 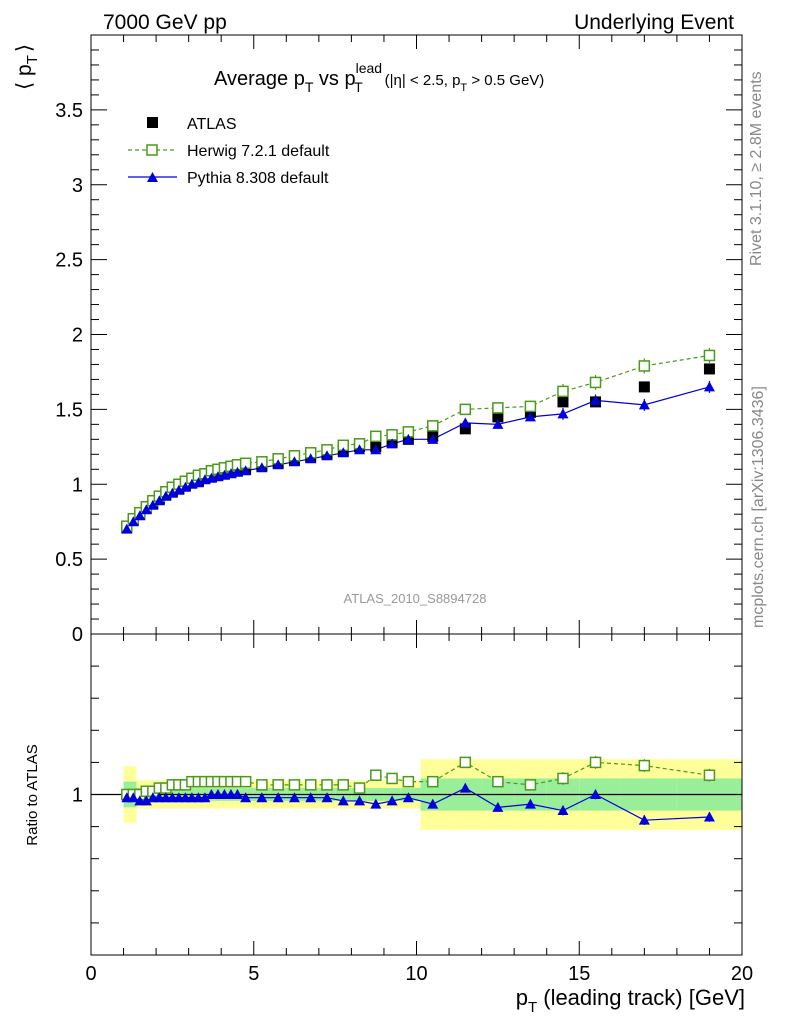 What do you see at coordinates (152, 122) in the screenshot?
I see `legend-marker-atlas` at bounding box center [152, 122].